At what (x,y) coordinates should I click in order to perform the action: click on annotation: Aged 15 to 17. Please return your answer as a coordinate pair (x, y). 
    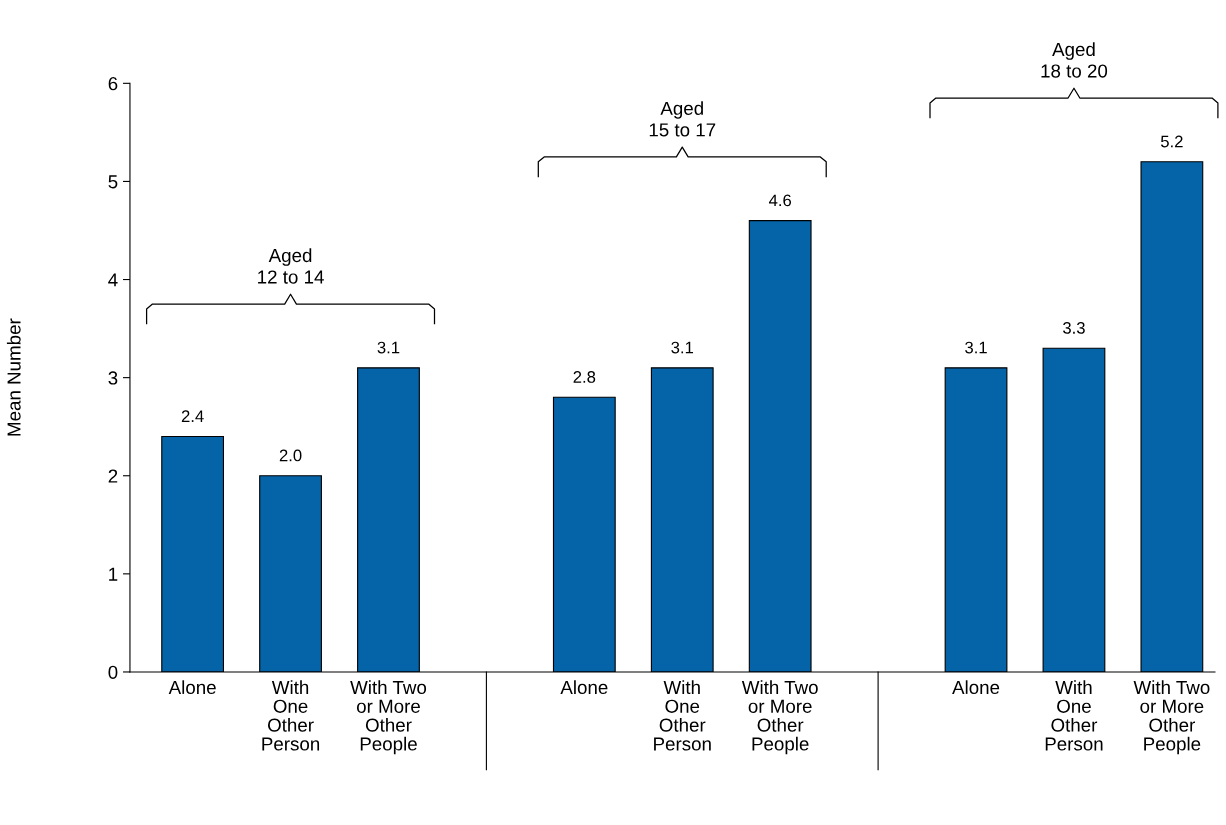
    Looking at the image, I should click on (682, 119).